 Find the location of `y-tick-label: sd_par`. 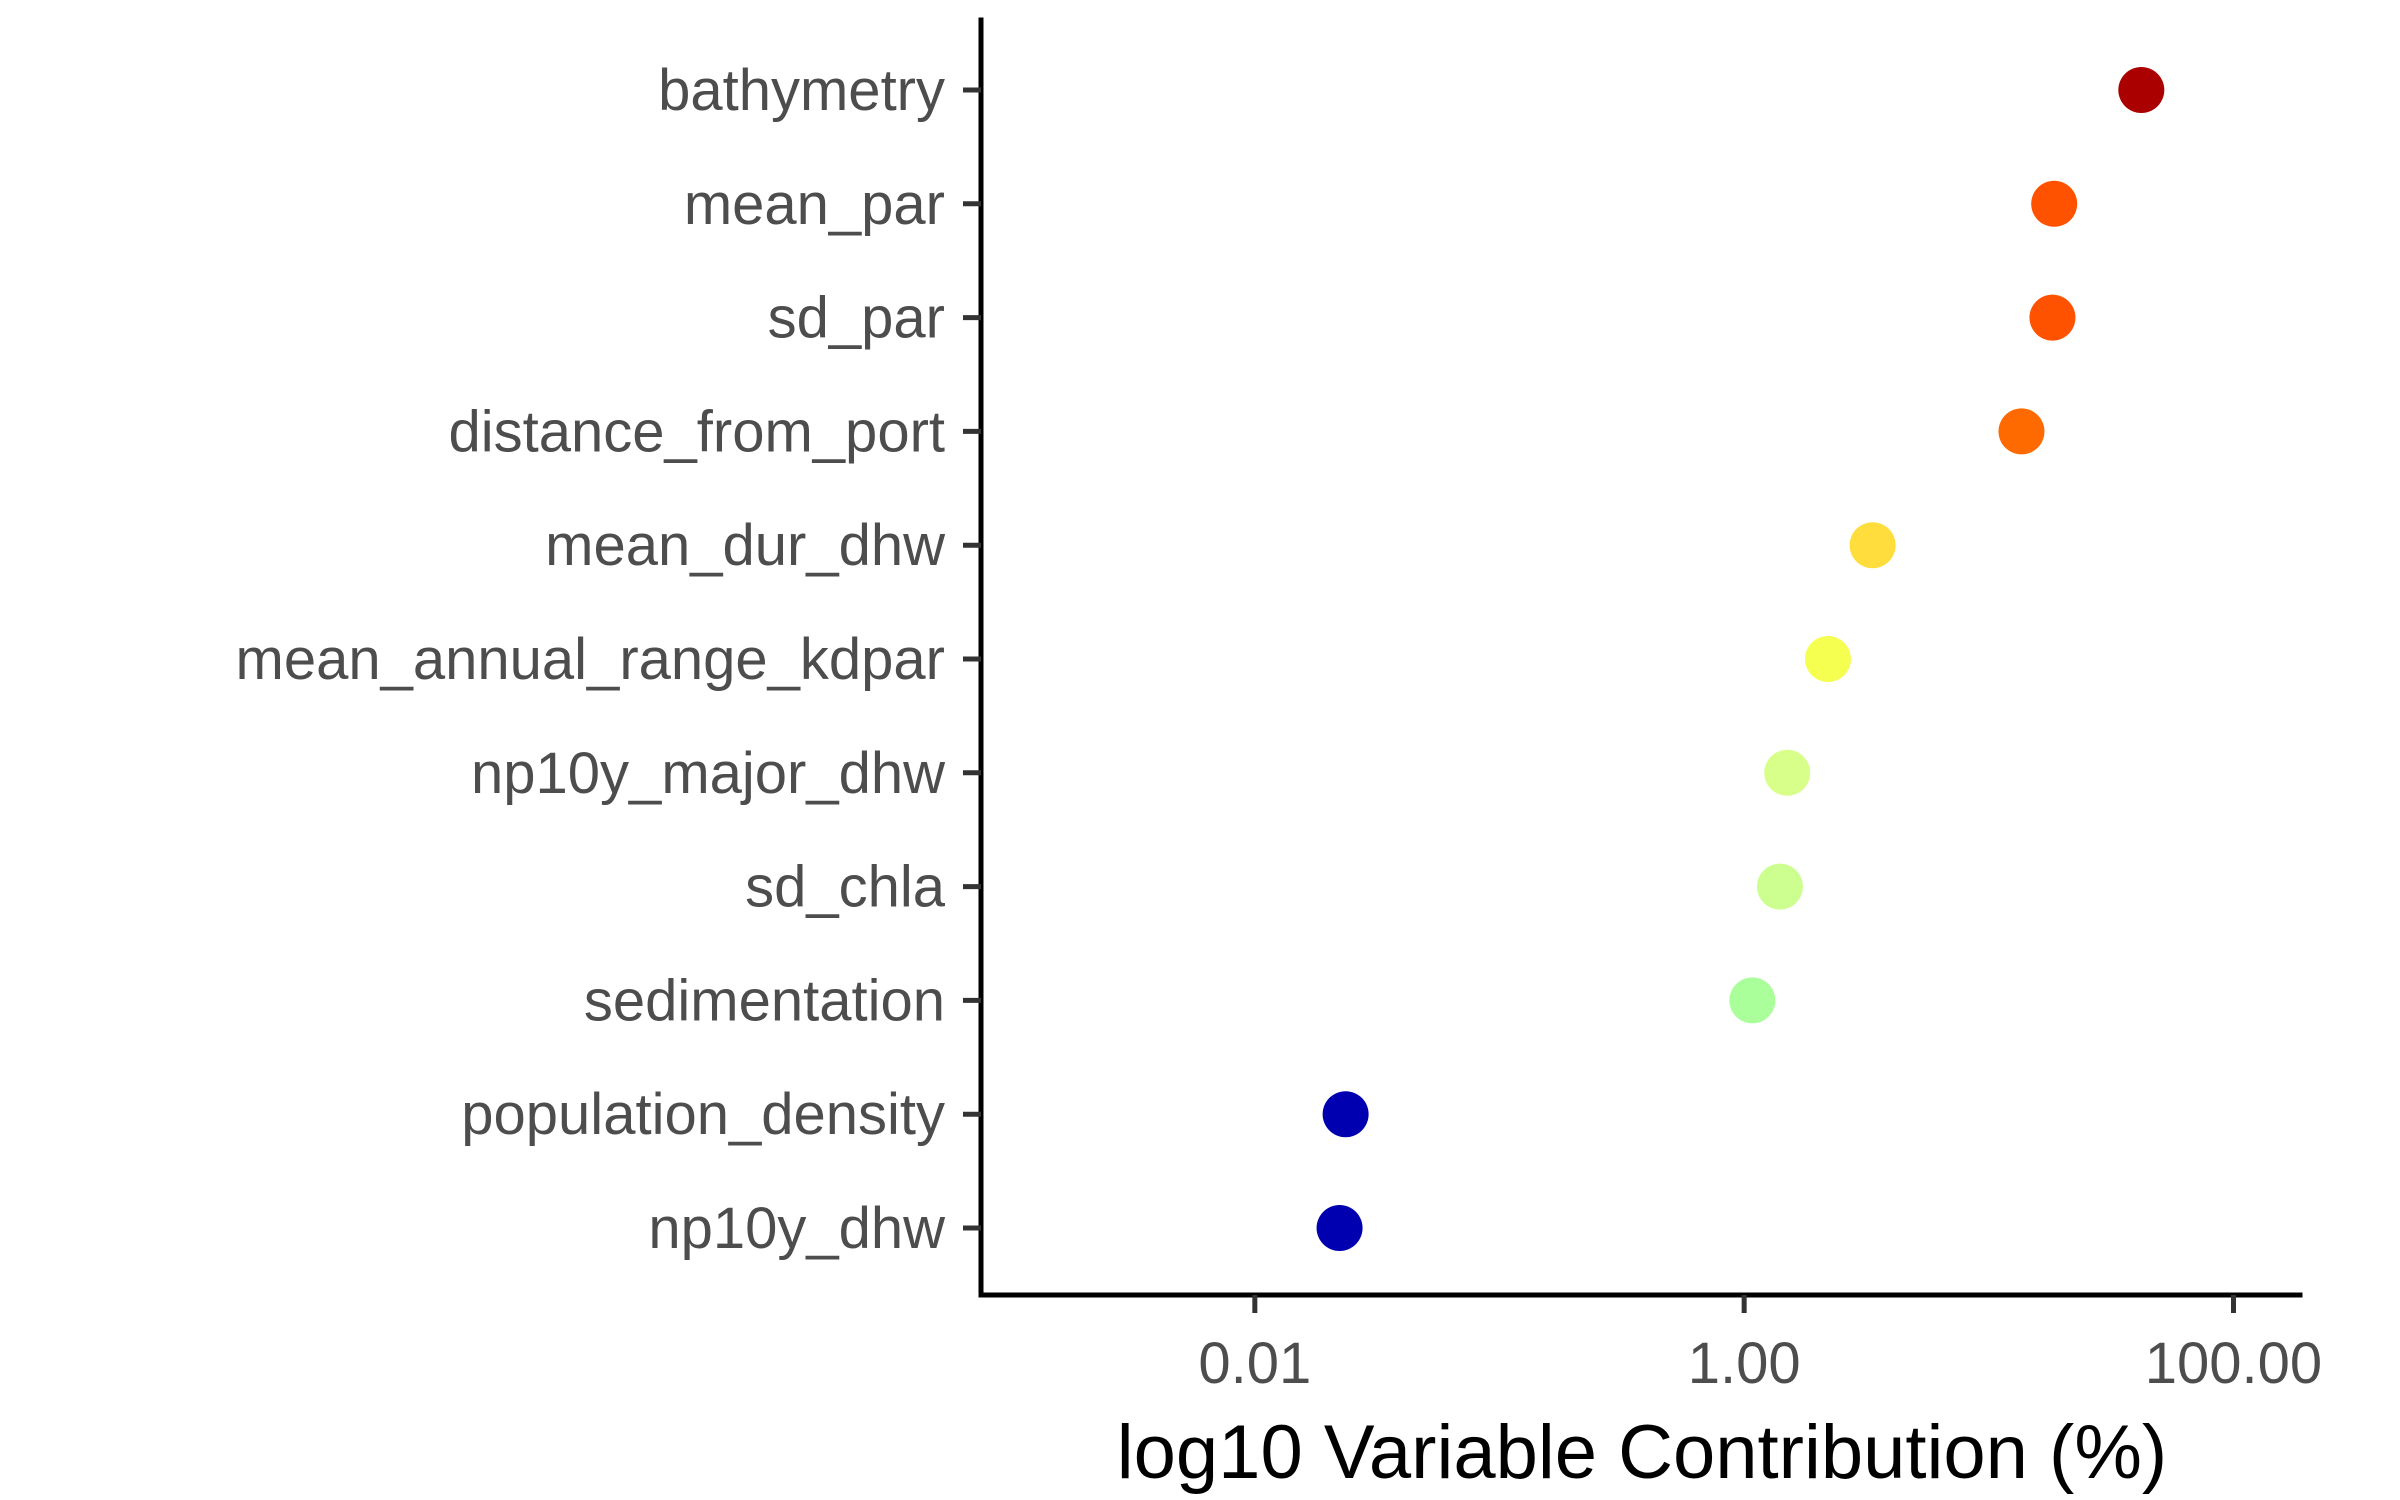

y-tick-label: sd_par is located at coordinates (856, 318).